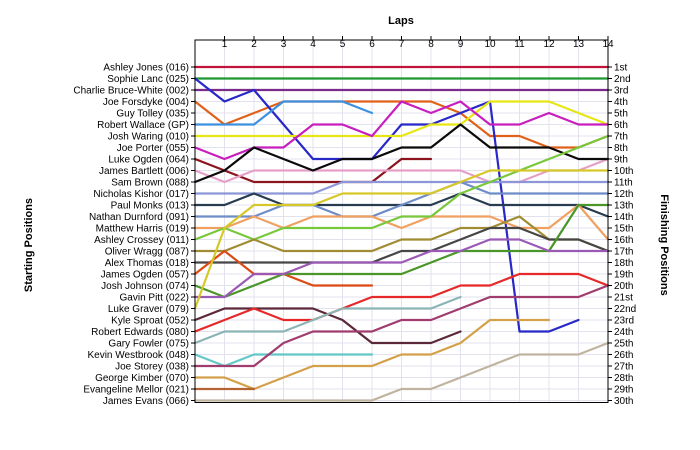 Image resolution: width=700 pixels, height=450 pixels. Describe the element at coordinates (490, 44) in the screenshot. I see `x-tick-label: 10` at that location.